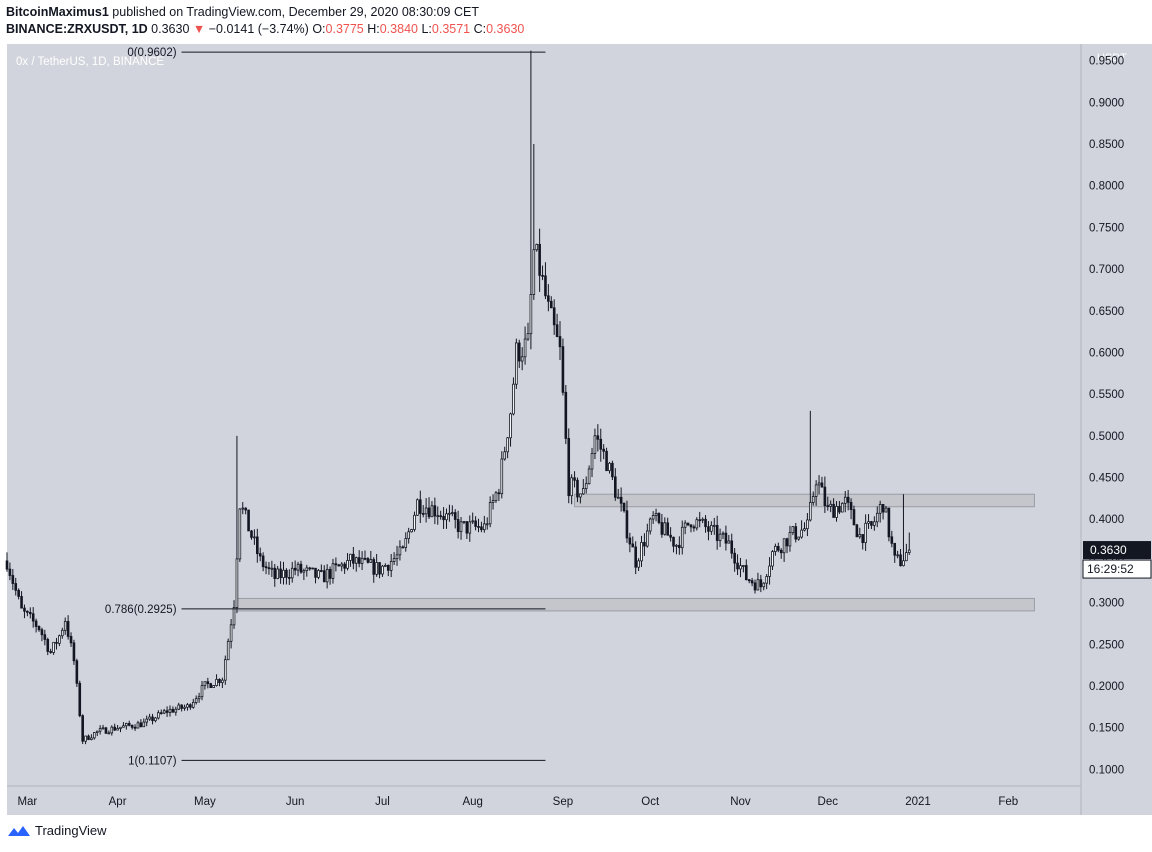  Describe the element at coordinates (57, 12) in the screenshot. I see `publisher-name: BitcoinMaximus1` at that location.